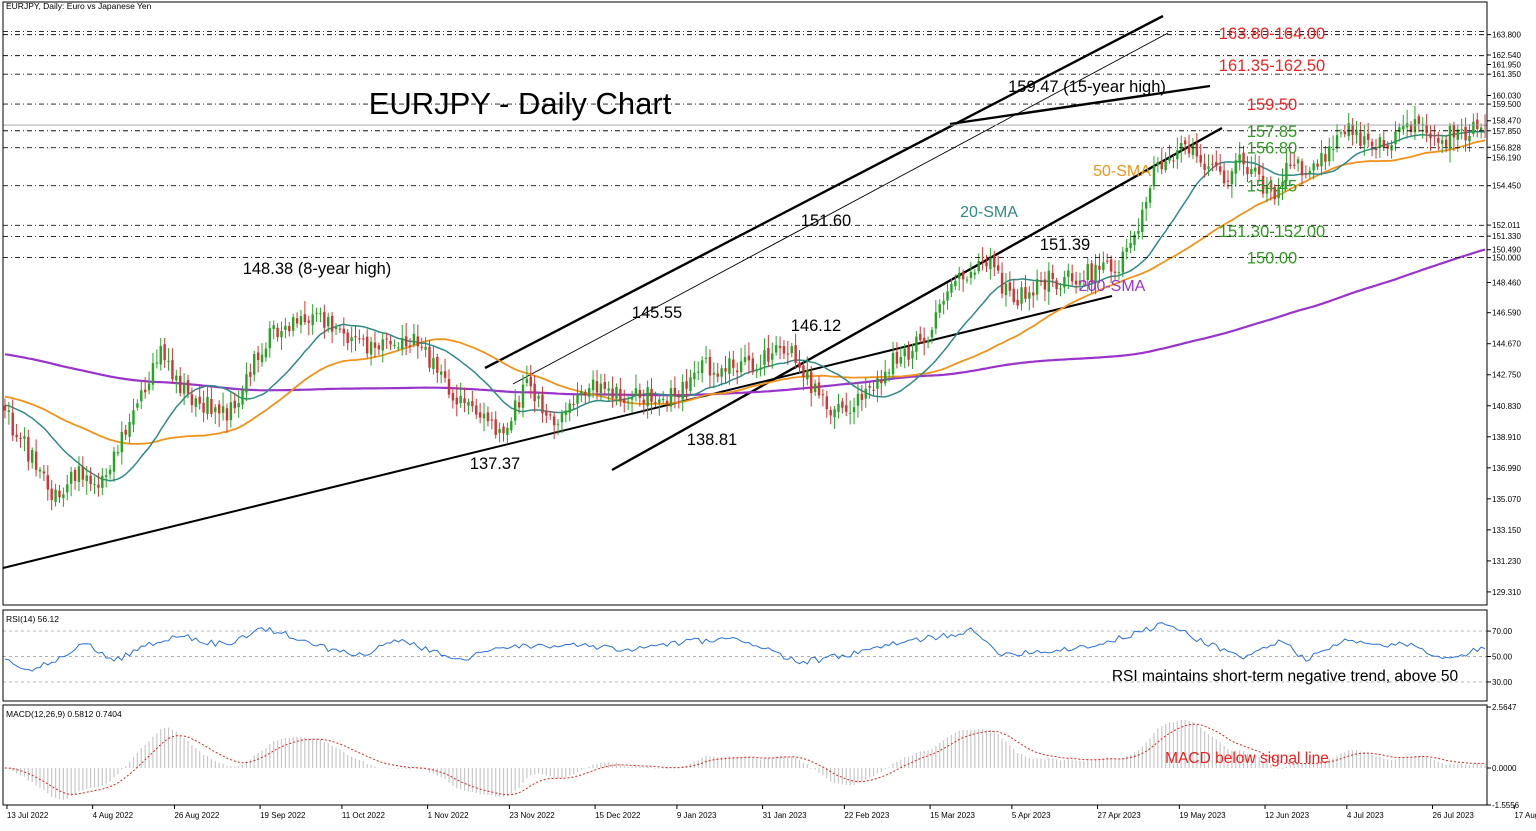 The width and height of the screenshot is (1536, 831). Describe the element at coordinates (657, 313) in the screenshot. I see `price-annotation: 145.55` at that location.